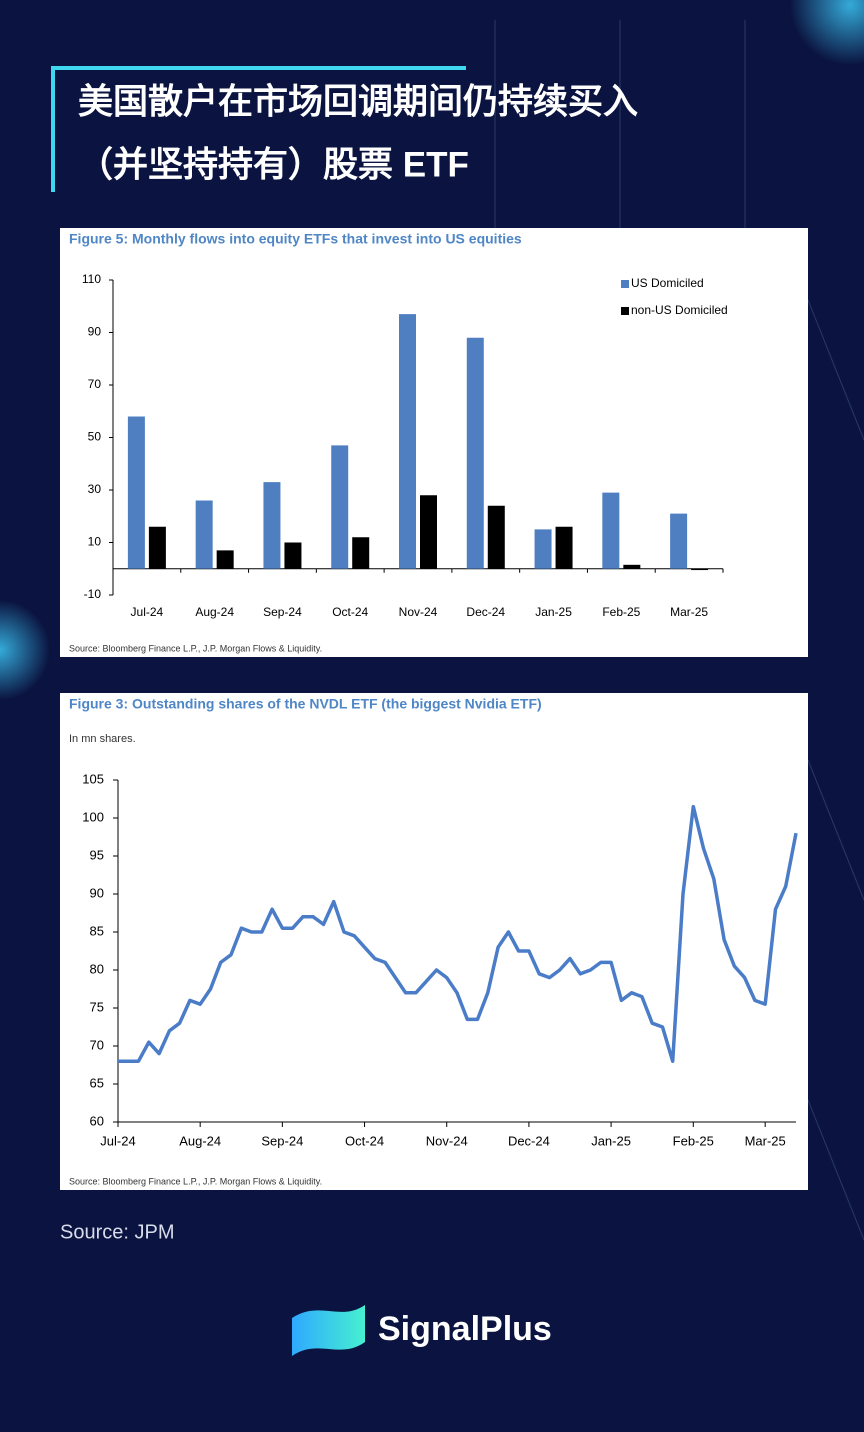  I want to click on y-tick-label: 50, so click(95, 437).